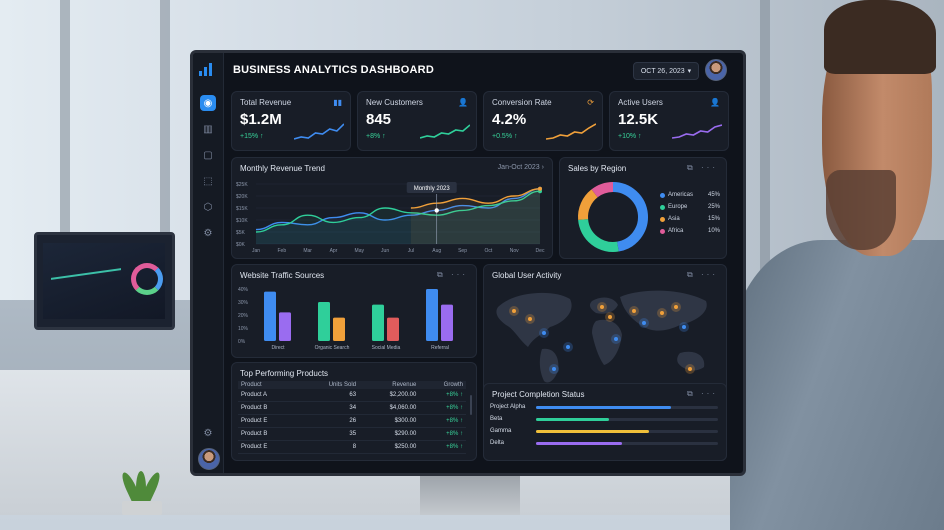 The height and width of the screenshot is (530, 944). I want to click on more-icon: ···, so click(709, 393).